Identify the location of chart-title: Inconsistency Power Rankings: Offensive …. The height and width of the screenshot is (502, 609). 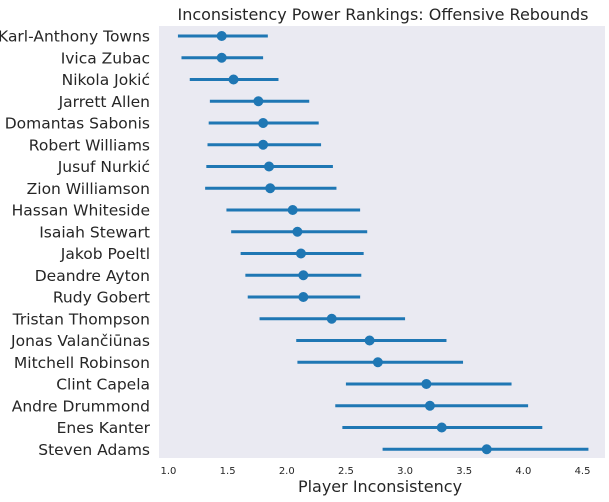
(382, 14).